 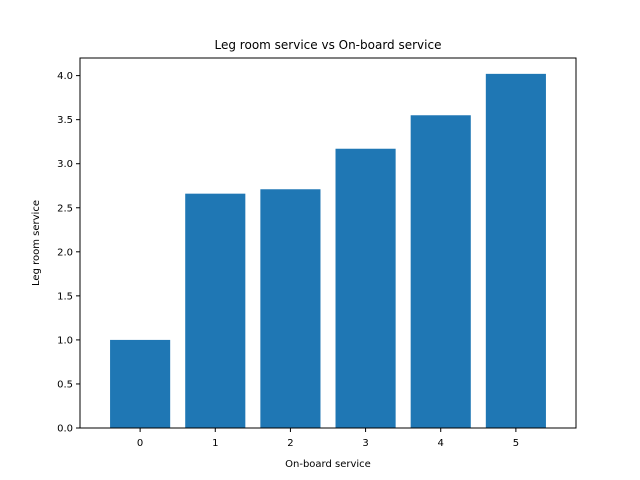 I want to click on x-tick-label: 0, so click(x=140, y=443).